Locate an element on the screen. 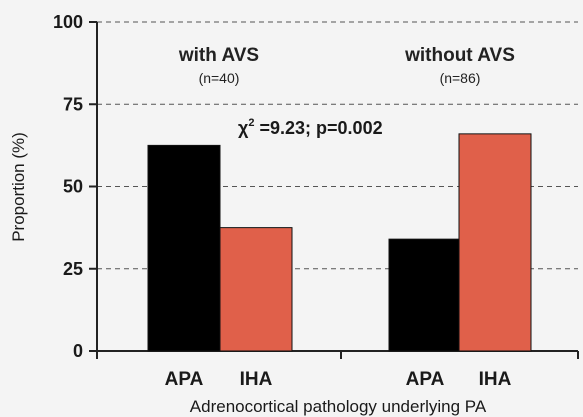  chi-value-text: =9.23; p=0.002 is located at coordinates (319, 128).